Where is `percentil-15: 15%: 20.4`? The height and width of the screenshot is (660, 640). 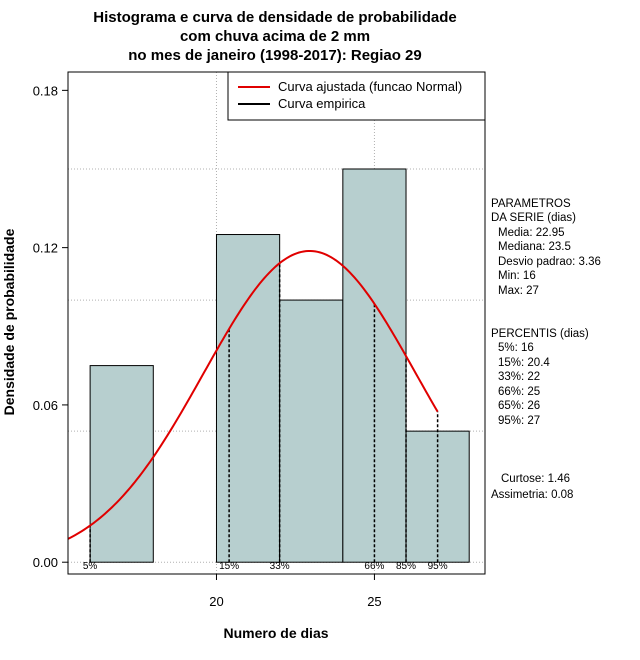 percentil-15: 15%: 20.4 is located at coordinates (524, 363).